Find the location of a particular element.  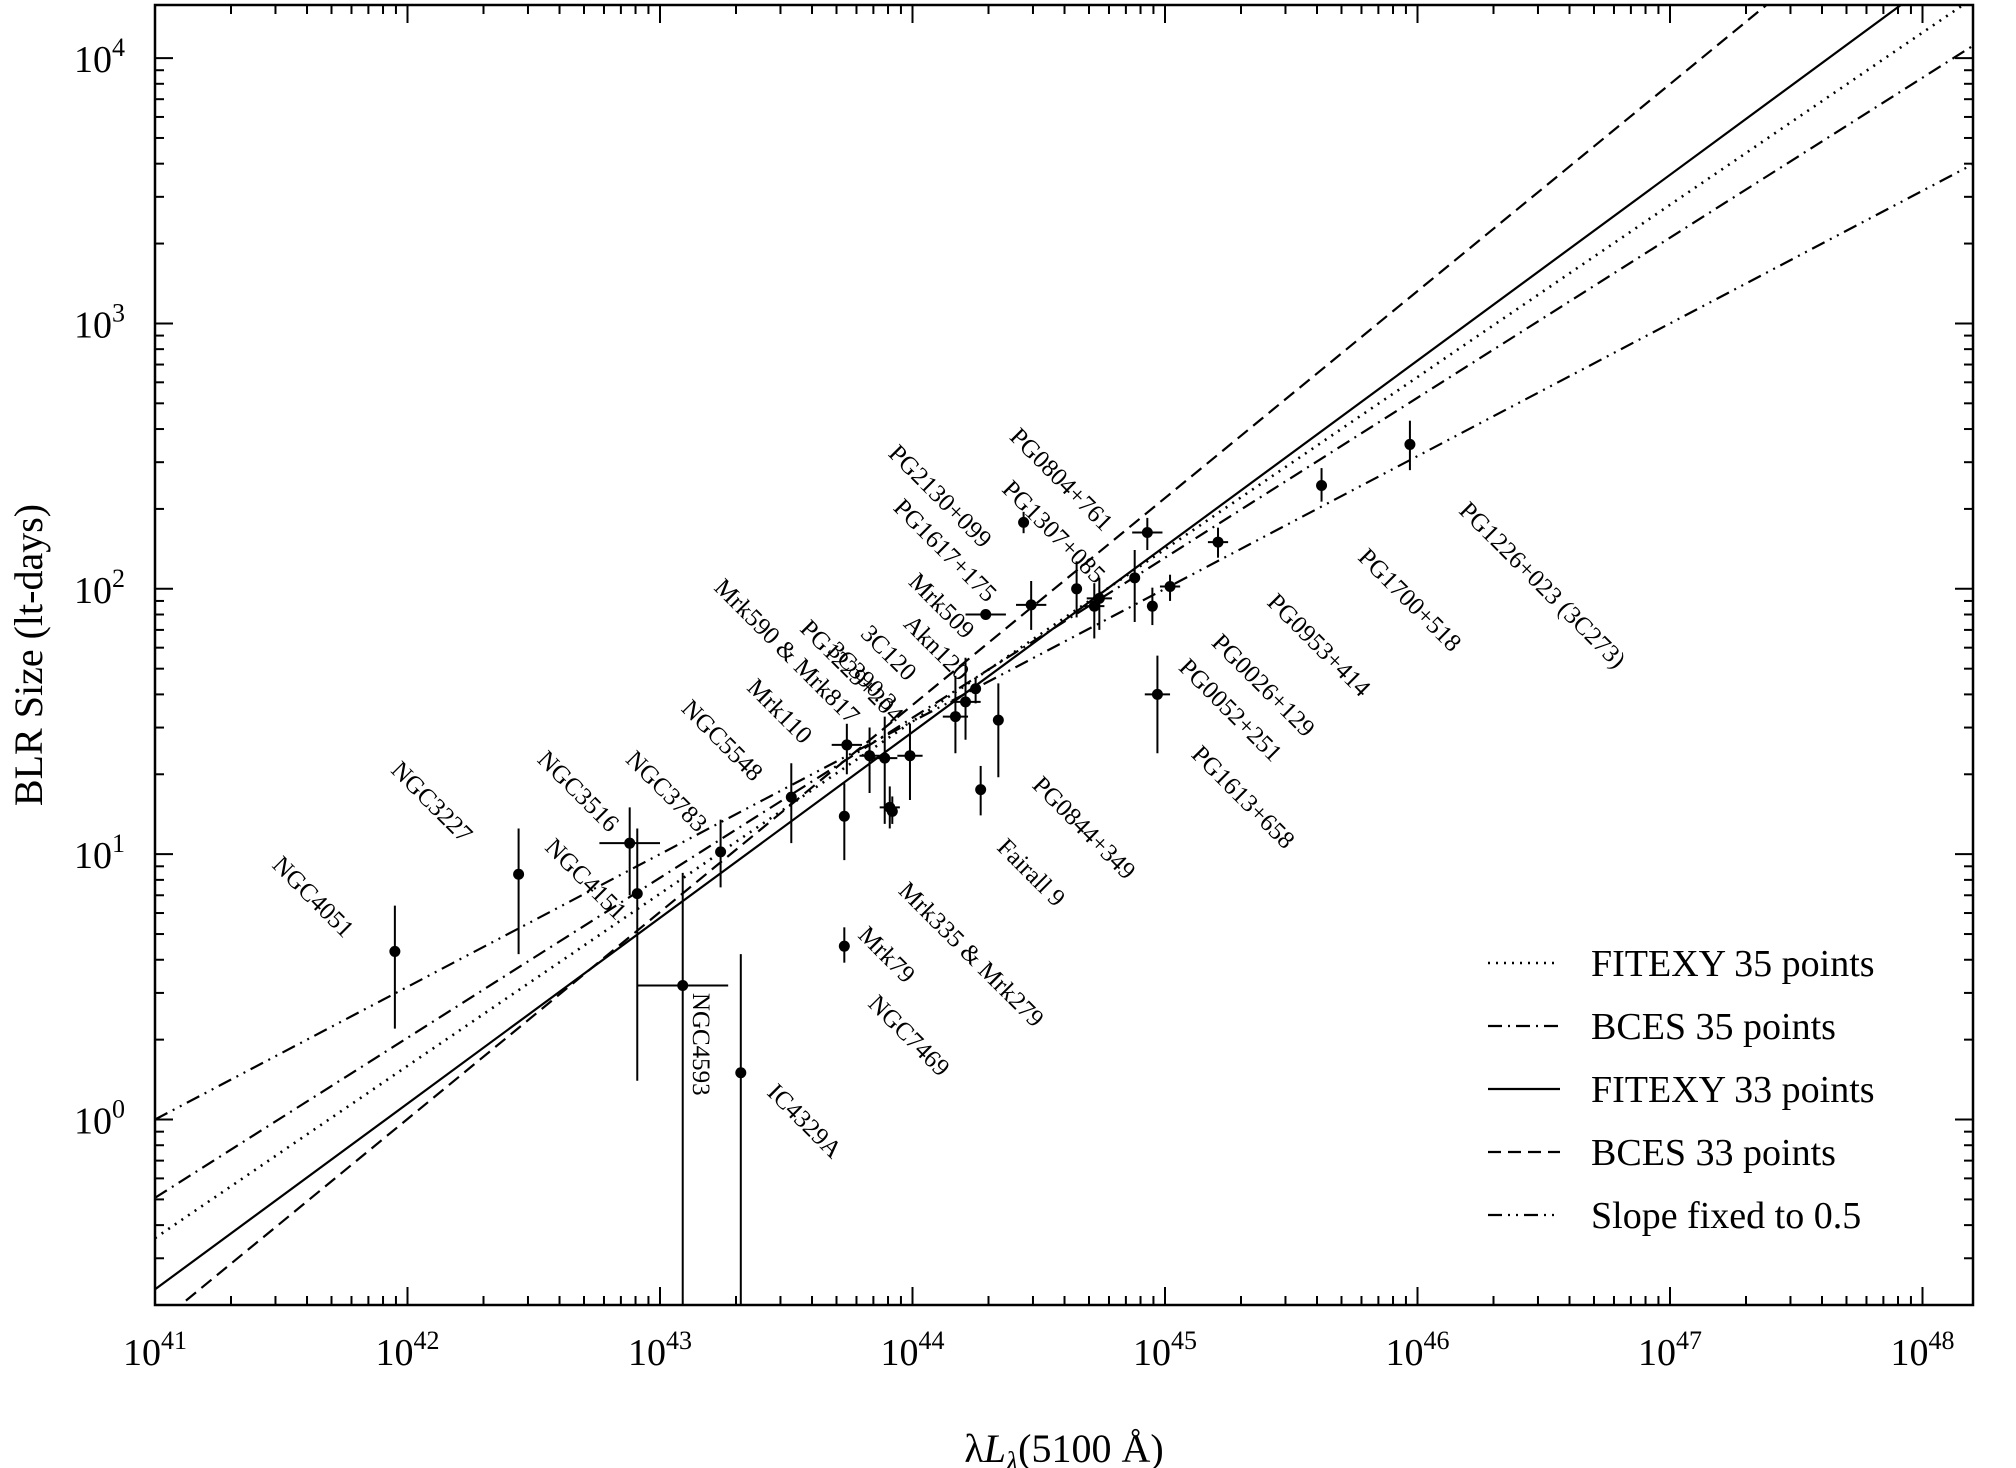

x-tick-label: 1046 is located at coordinates (1417, 1350).